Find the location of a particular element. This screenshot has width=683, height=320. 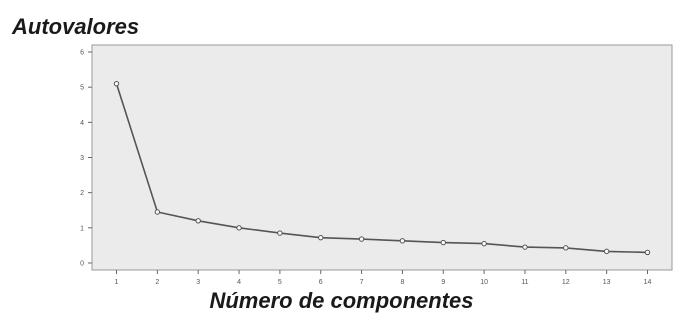

x-axis-label: Número de componentes is located at coordinates (341, 300).